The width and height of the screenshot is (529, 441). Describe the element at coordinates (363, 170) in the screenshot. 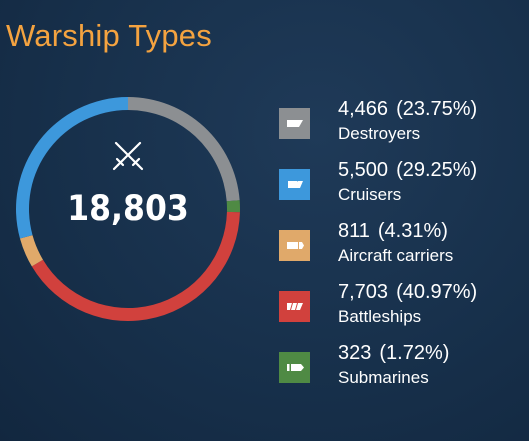

I see `legend-value: 5,500` at that location.